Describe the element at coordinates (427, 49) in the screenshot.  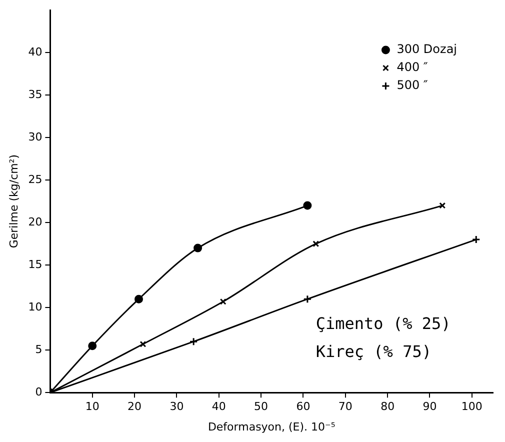
I see `legend-label: 300 Dozaj` at that location.